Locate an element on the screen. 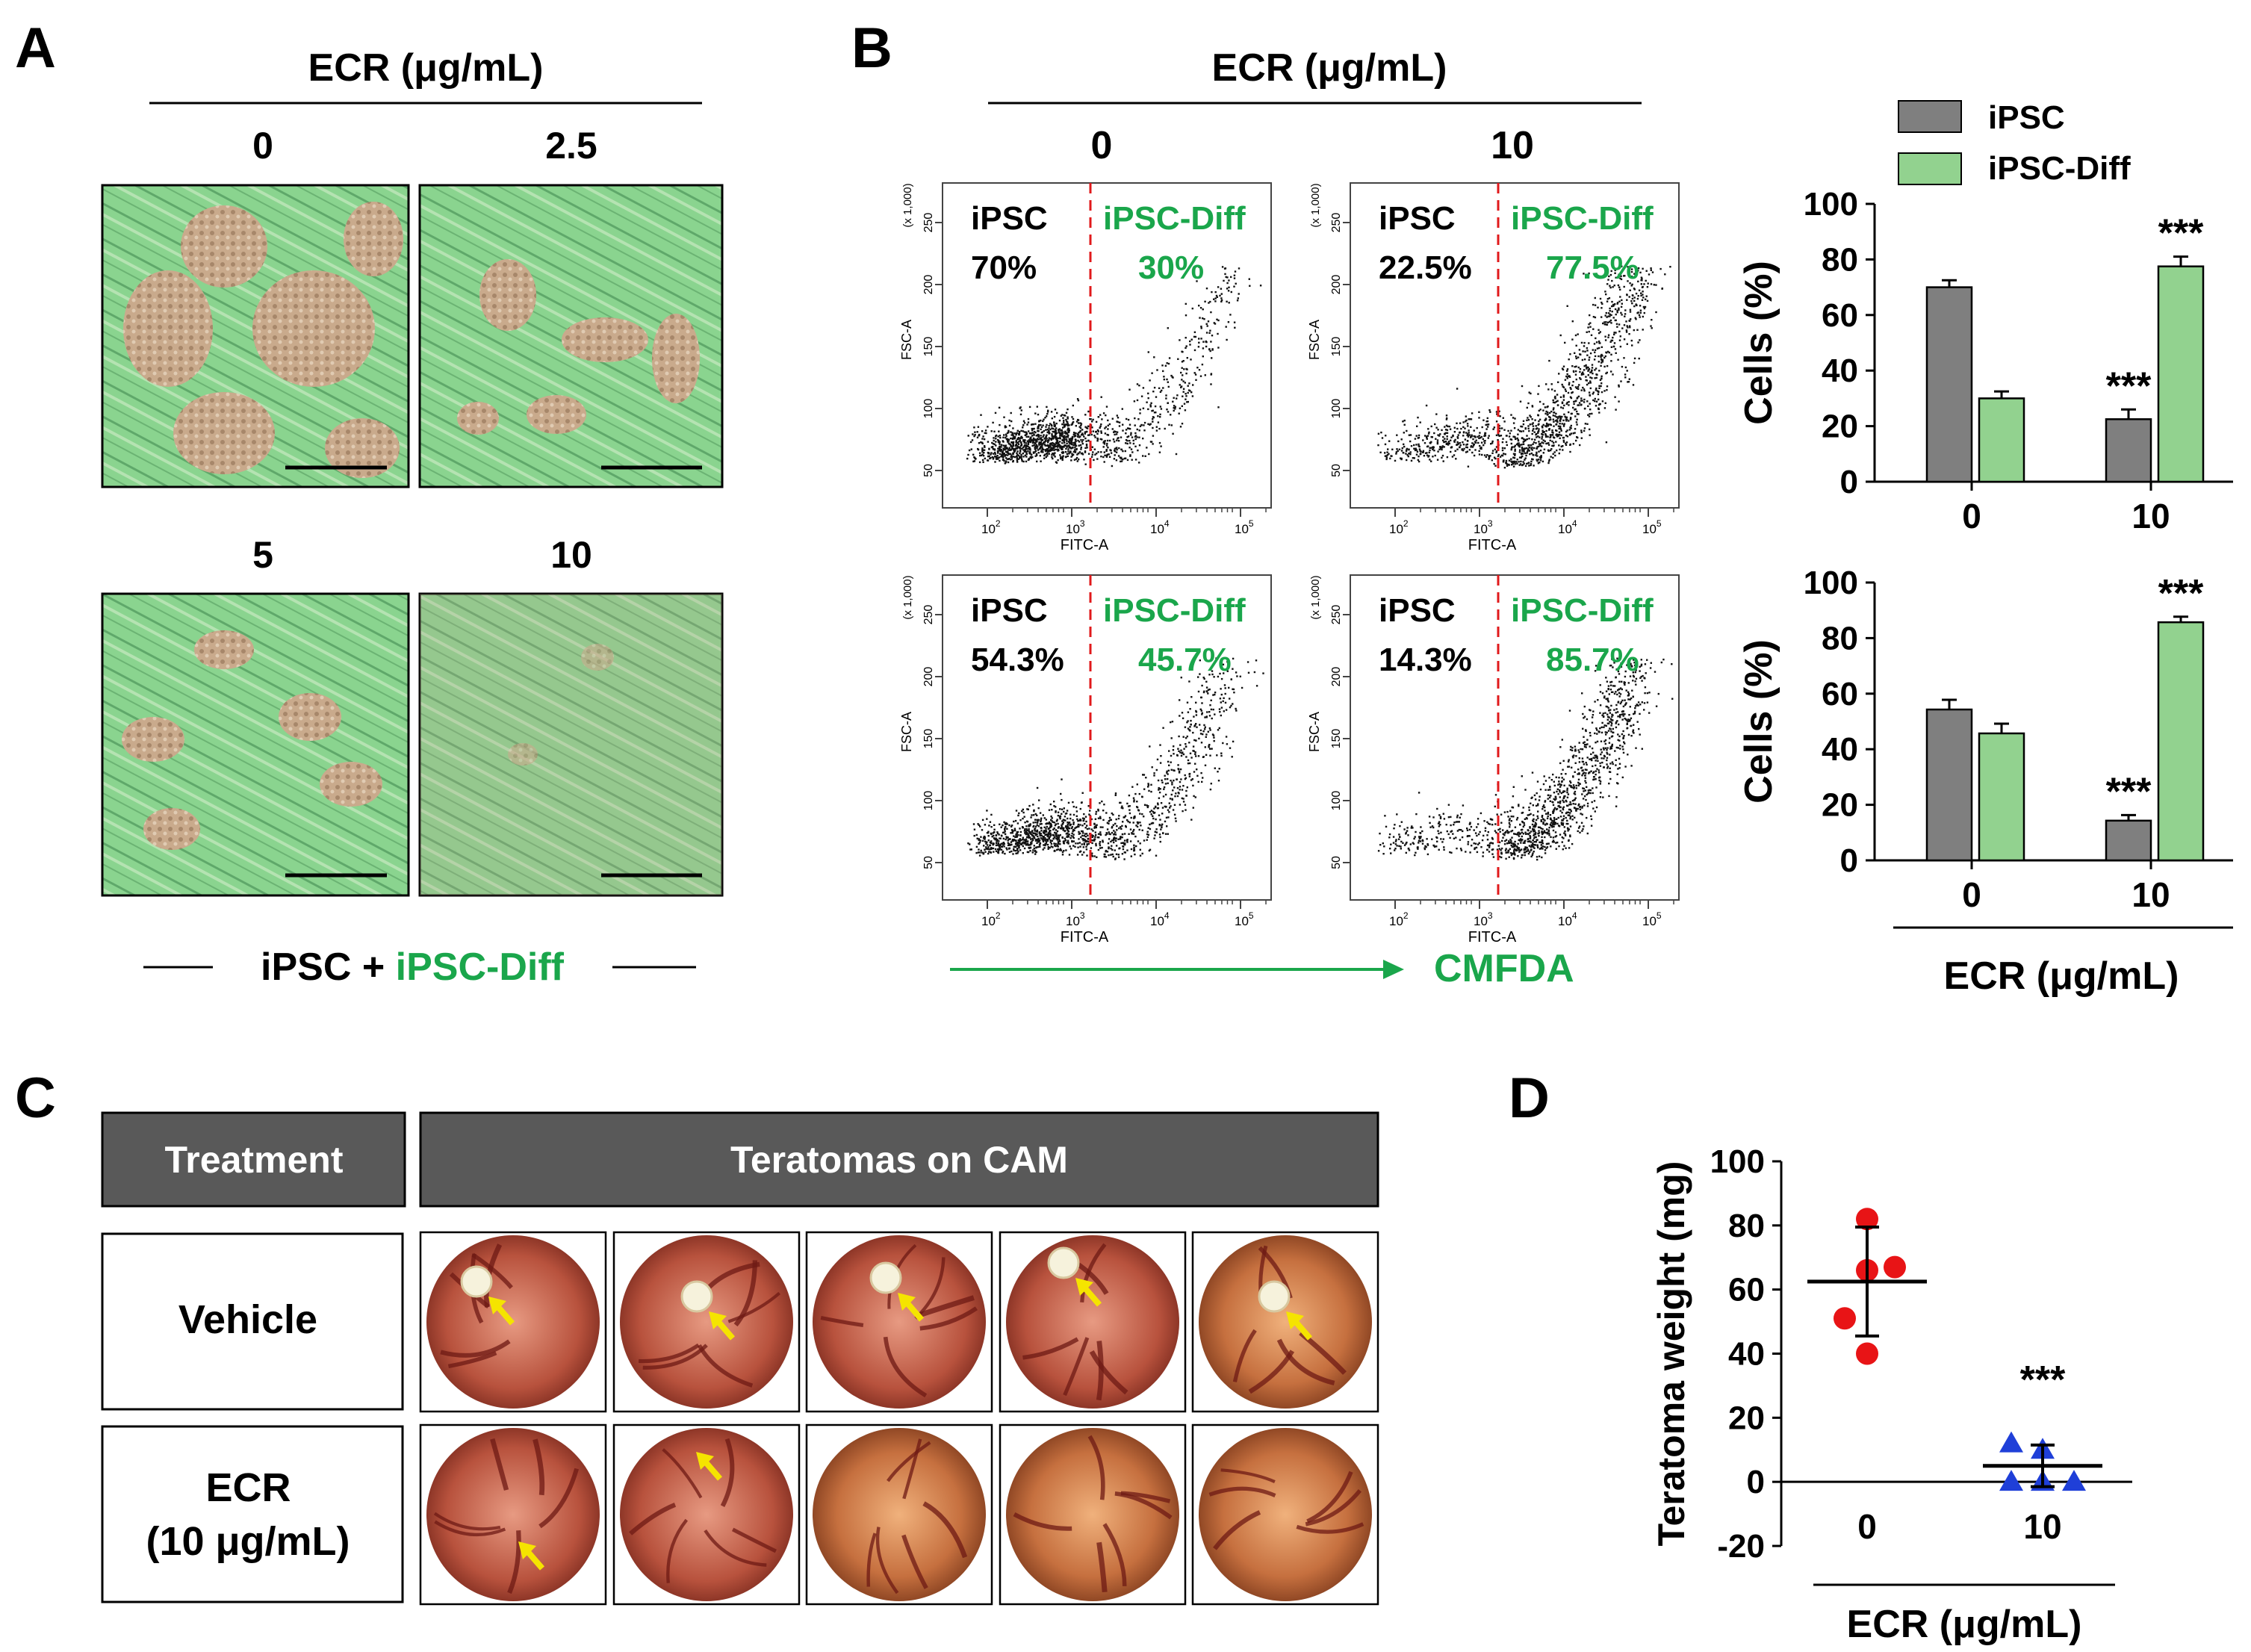  legend-label: iPSC is located at coordinates (2026, 117).